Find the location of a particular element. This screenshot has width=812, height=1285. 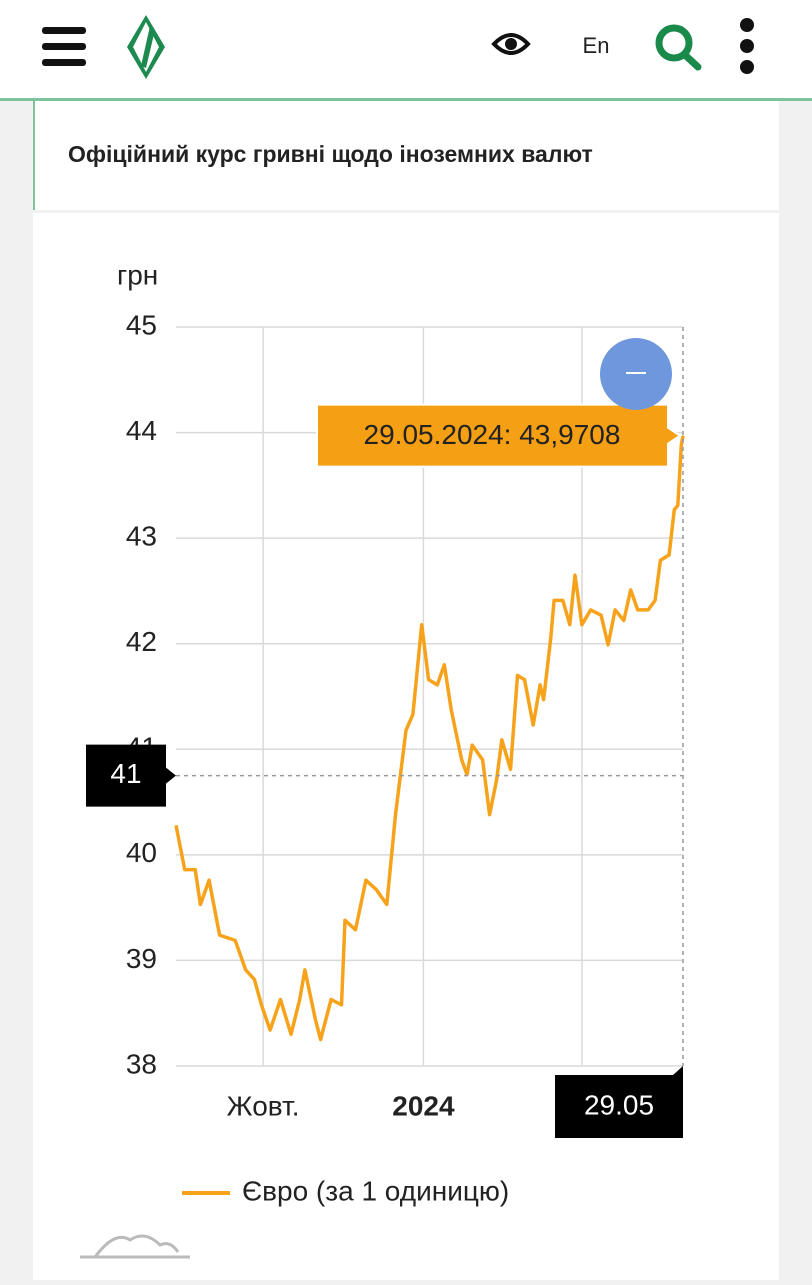

crosshair-y-box is located at coordinates (131, 775).